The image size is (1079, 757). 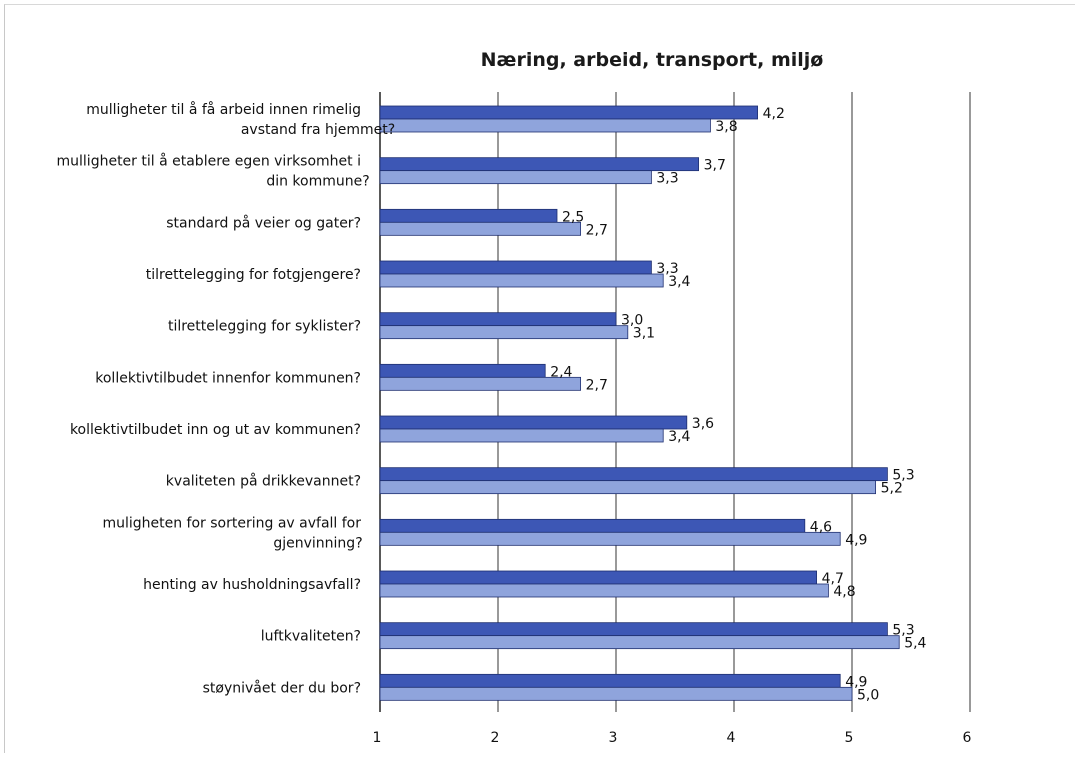 I want to click on x-tick-label: 2, so click(x=495, y=738).